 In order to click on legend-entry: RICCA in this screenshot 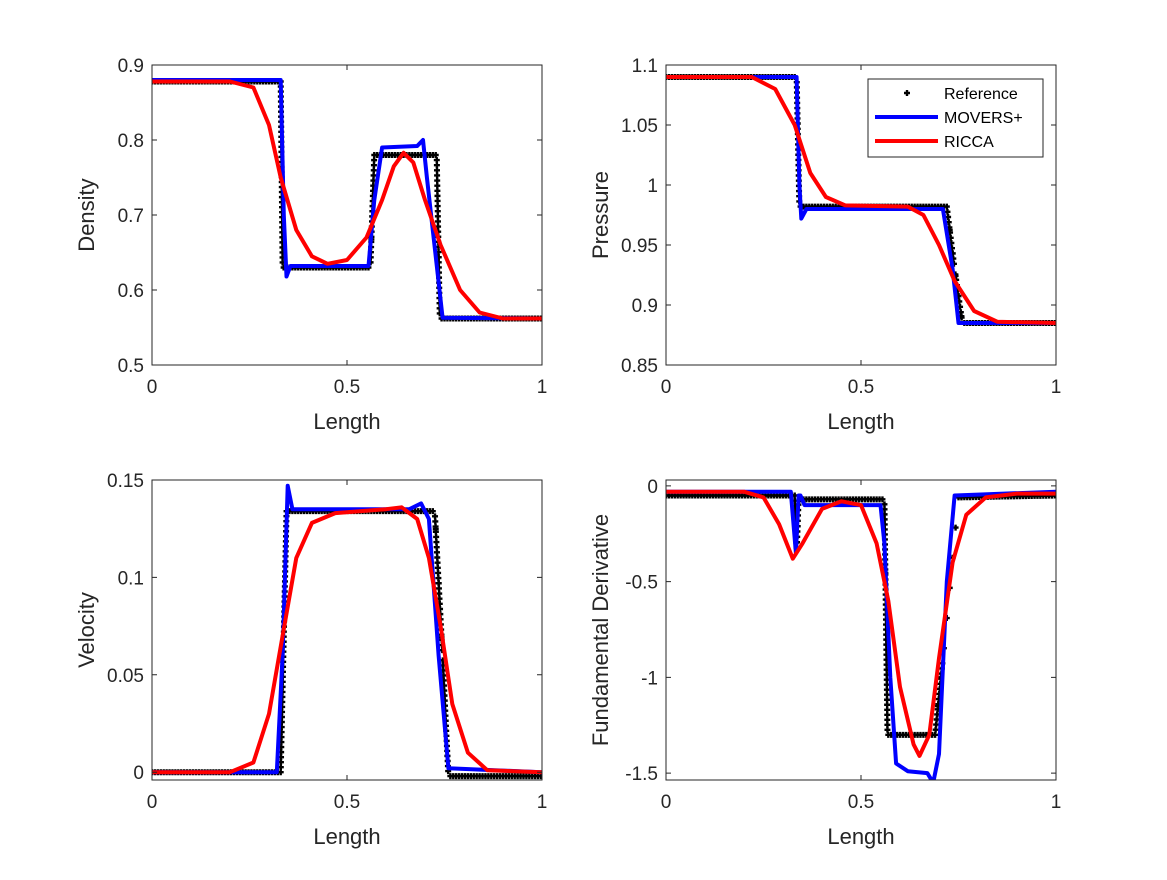, I will do `click(969, 142)`.